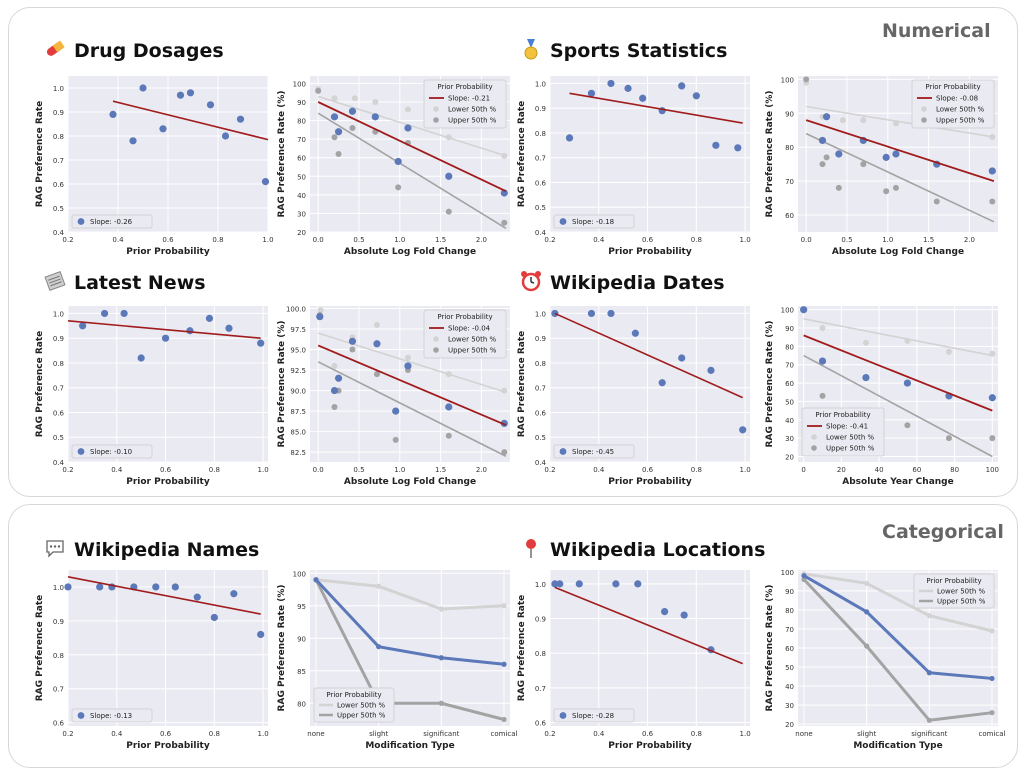  Describe the element at coordinates (151, 549) in the screenshot. I see `panel-title-wikipedia-names: Wikipedia Names` at that location.